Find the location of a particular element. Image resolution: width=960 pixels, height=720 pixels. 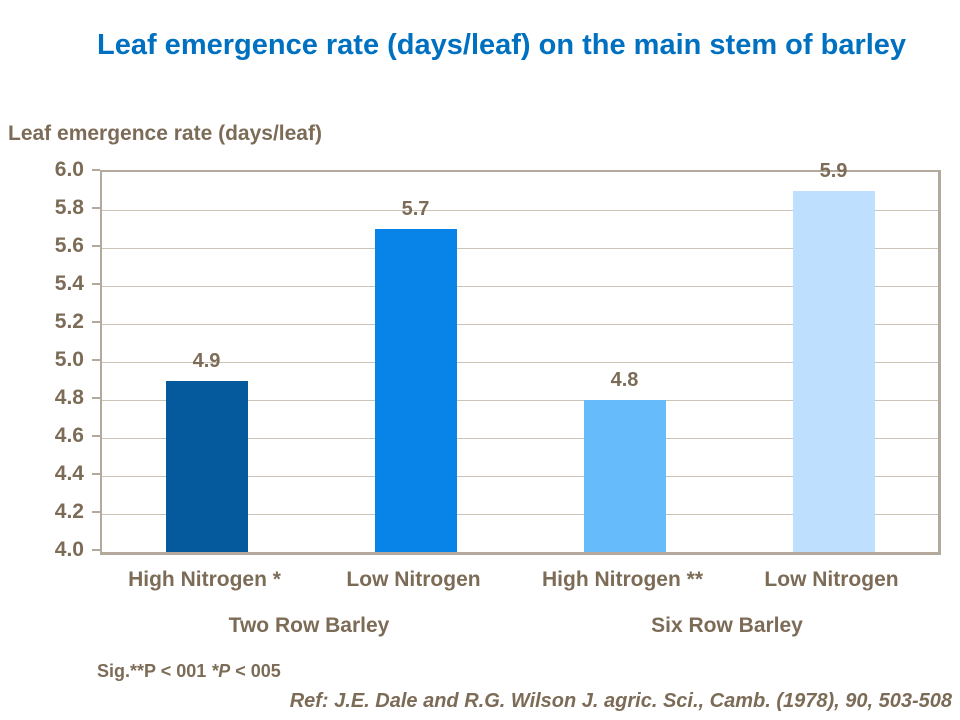

y-axis-title: Leaf emergence rate (days/leaf) is located at coordinates (165, 133).